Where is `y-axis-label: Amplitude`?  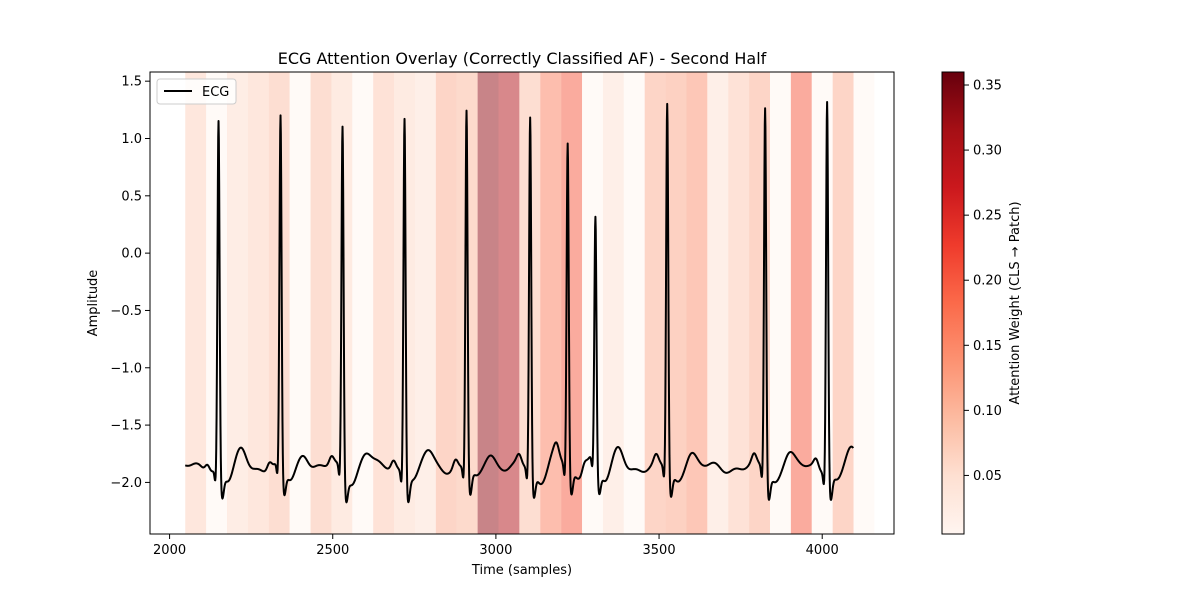
y-axis-label: Amplitude is located at coordinates (93, 303).